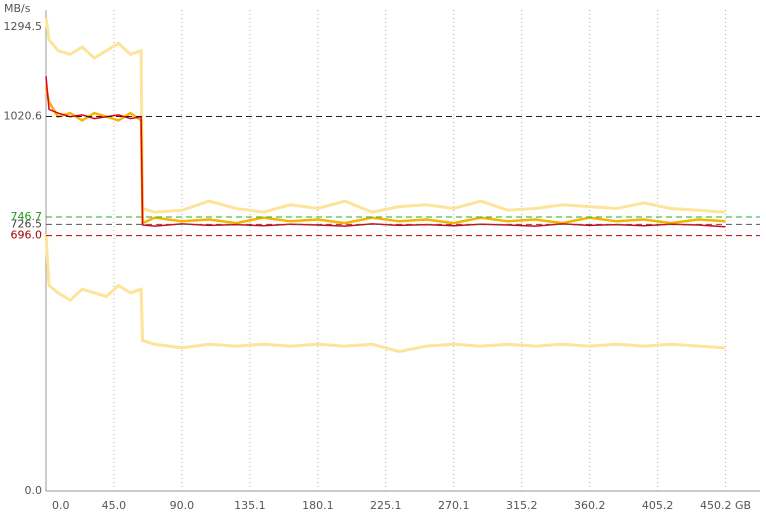 The width and height of the screenshot is (766, 519). Describe the element at coordinates (34, 490) in the screenshot. I see `y-tick-label: 0.0` at that location.